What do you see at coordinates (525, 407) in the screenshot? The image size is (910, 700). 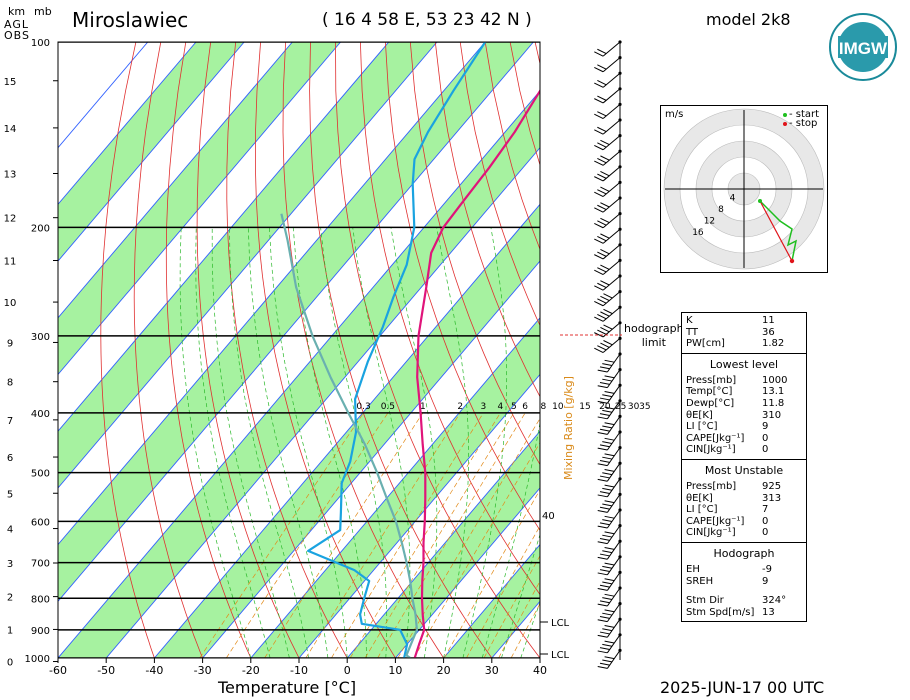 I see `mixing-ratio-tick-label: 6` at bounding box center [525, 407].